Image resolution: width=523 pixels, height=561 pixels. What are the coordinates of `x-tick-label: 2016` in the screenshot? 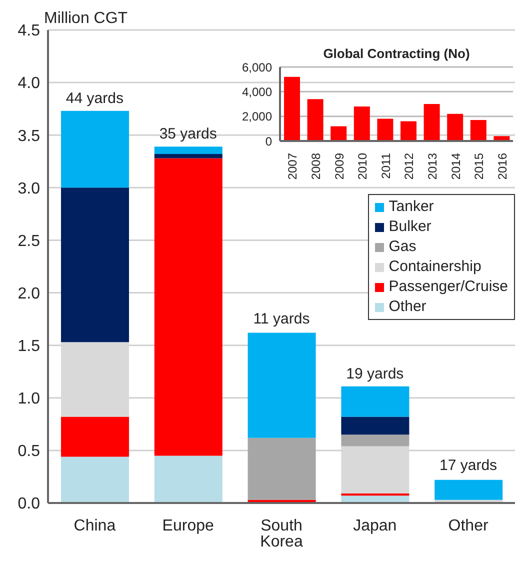 It's located at (502, 166).